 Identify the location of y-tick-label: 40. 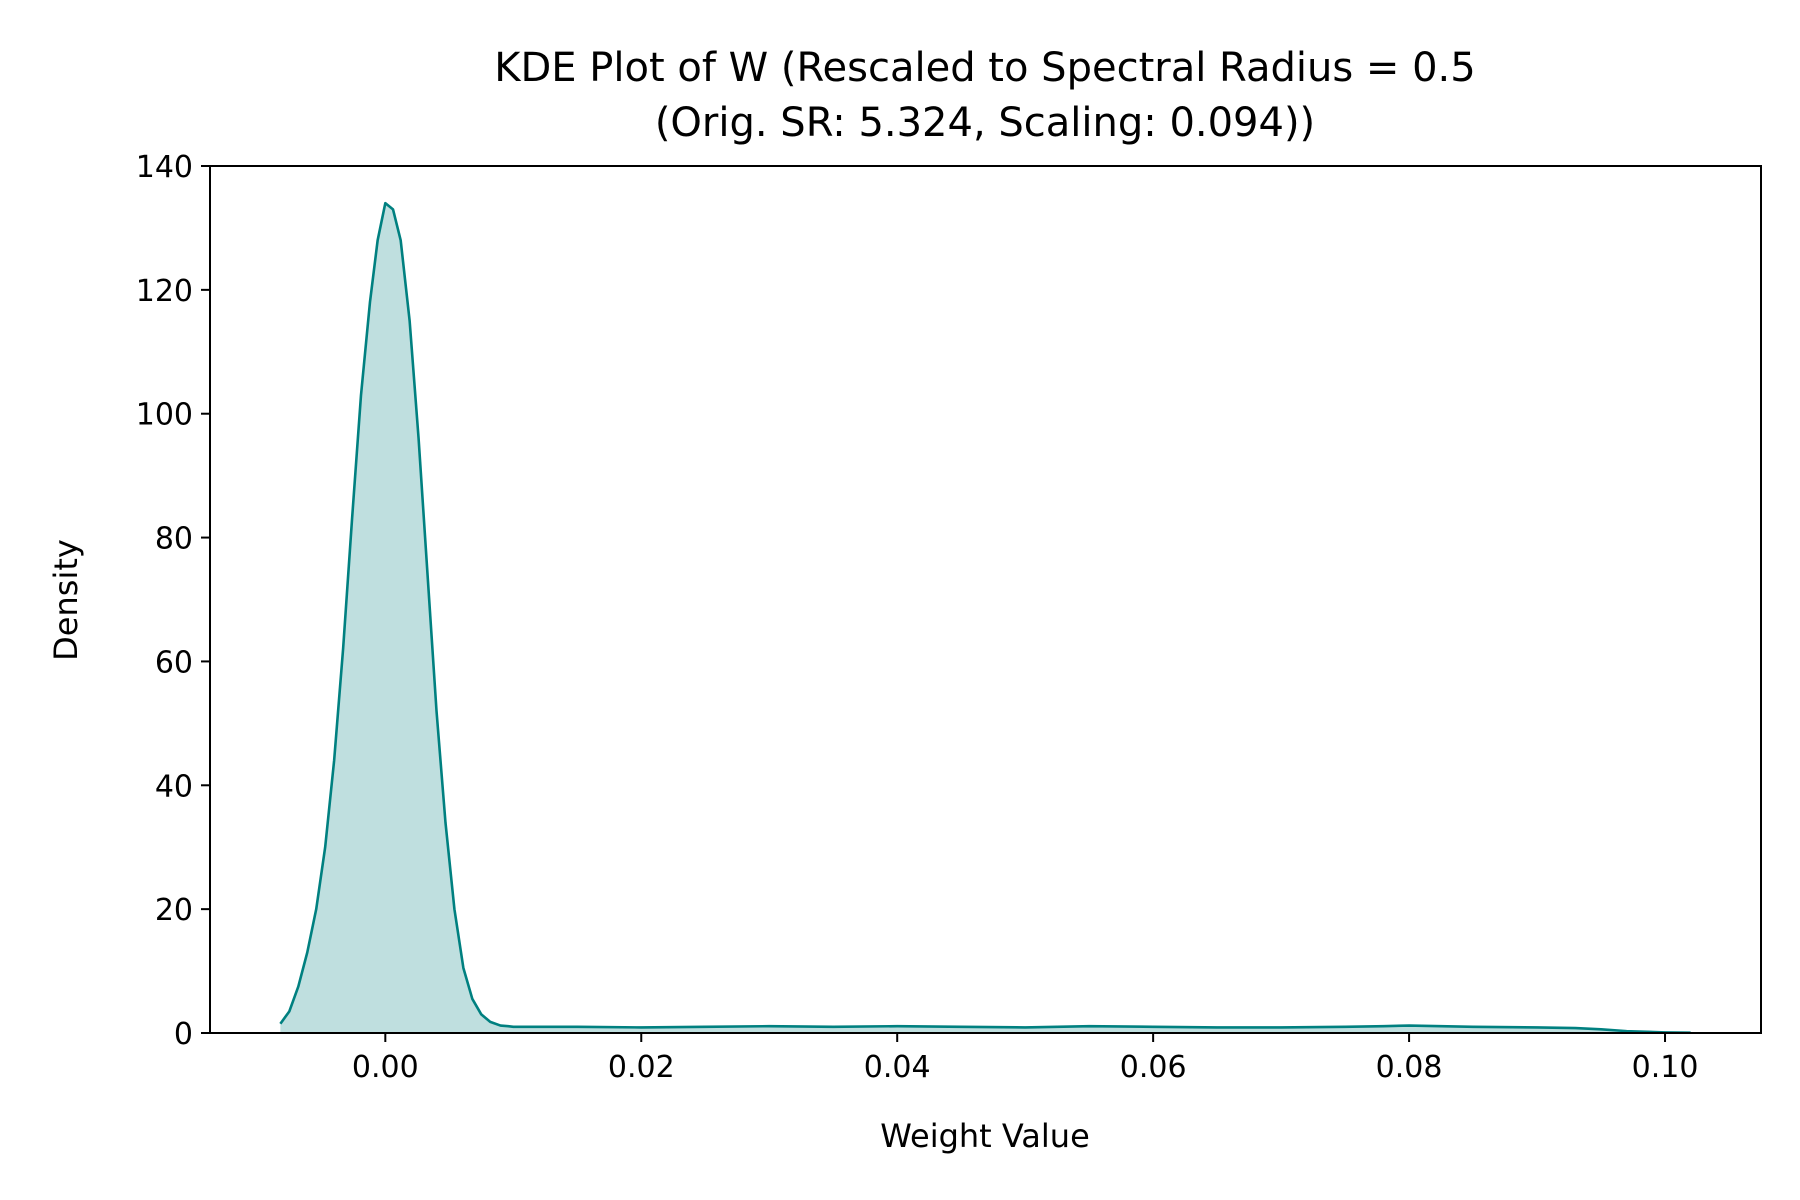
(174, 786).